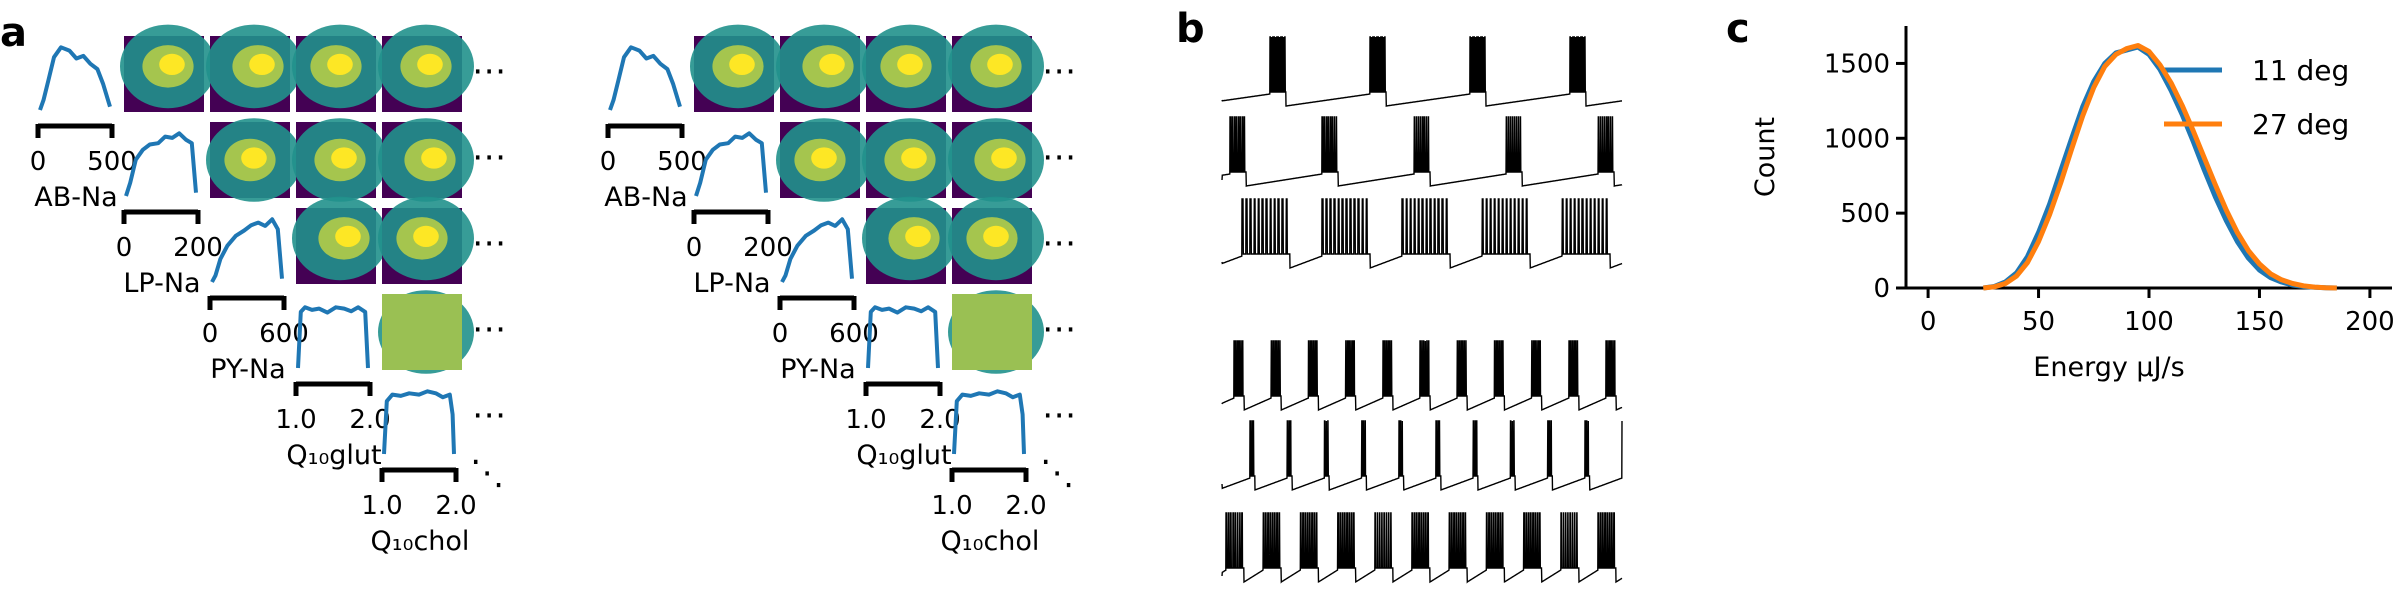  What do you see at coordinates (75, 197) in the screenshot?
I see `axis-label: AB-Na` at bounding box center [75, 197].